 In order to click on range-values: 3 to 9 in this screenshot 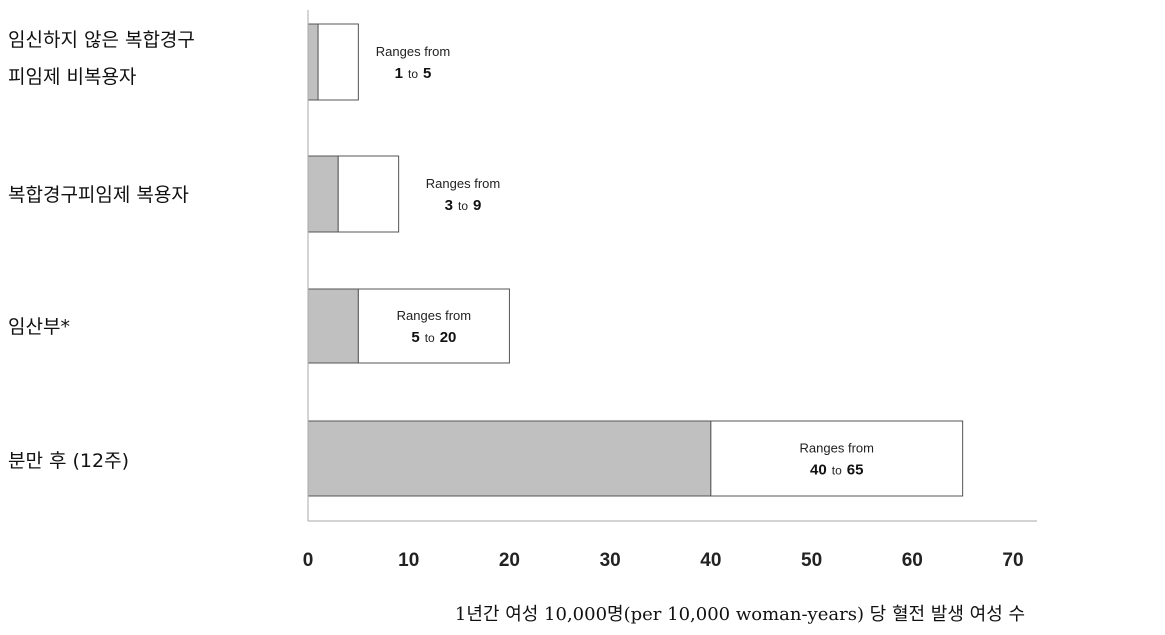, I will do `click(463, 205)`.